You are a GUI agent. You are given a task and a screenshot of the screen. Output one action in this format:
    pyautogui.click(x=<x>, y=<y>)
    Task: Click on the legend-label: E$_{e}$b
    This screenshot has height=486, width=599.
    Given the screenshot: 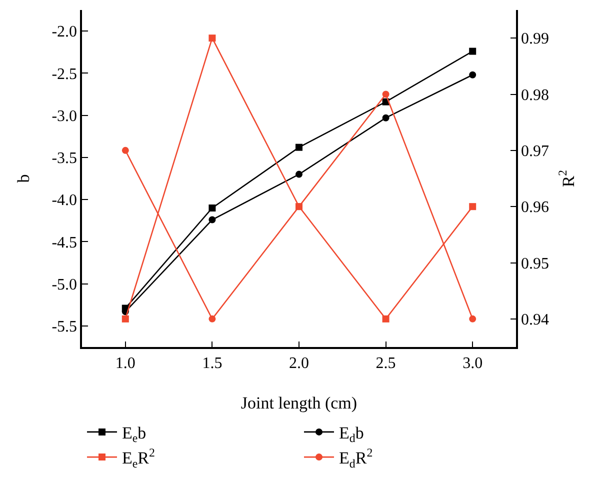 What is the action you would take?
    pyautogui.click(x=134, y=435)
    